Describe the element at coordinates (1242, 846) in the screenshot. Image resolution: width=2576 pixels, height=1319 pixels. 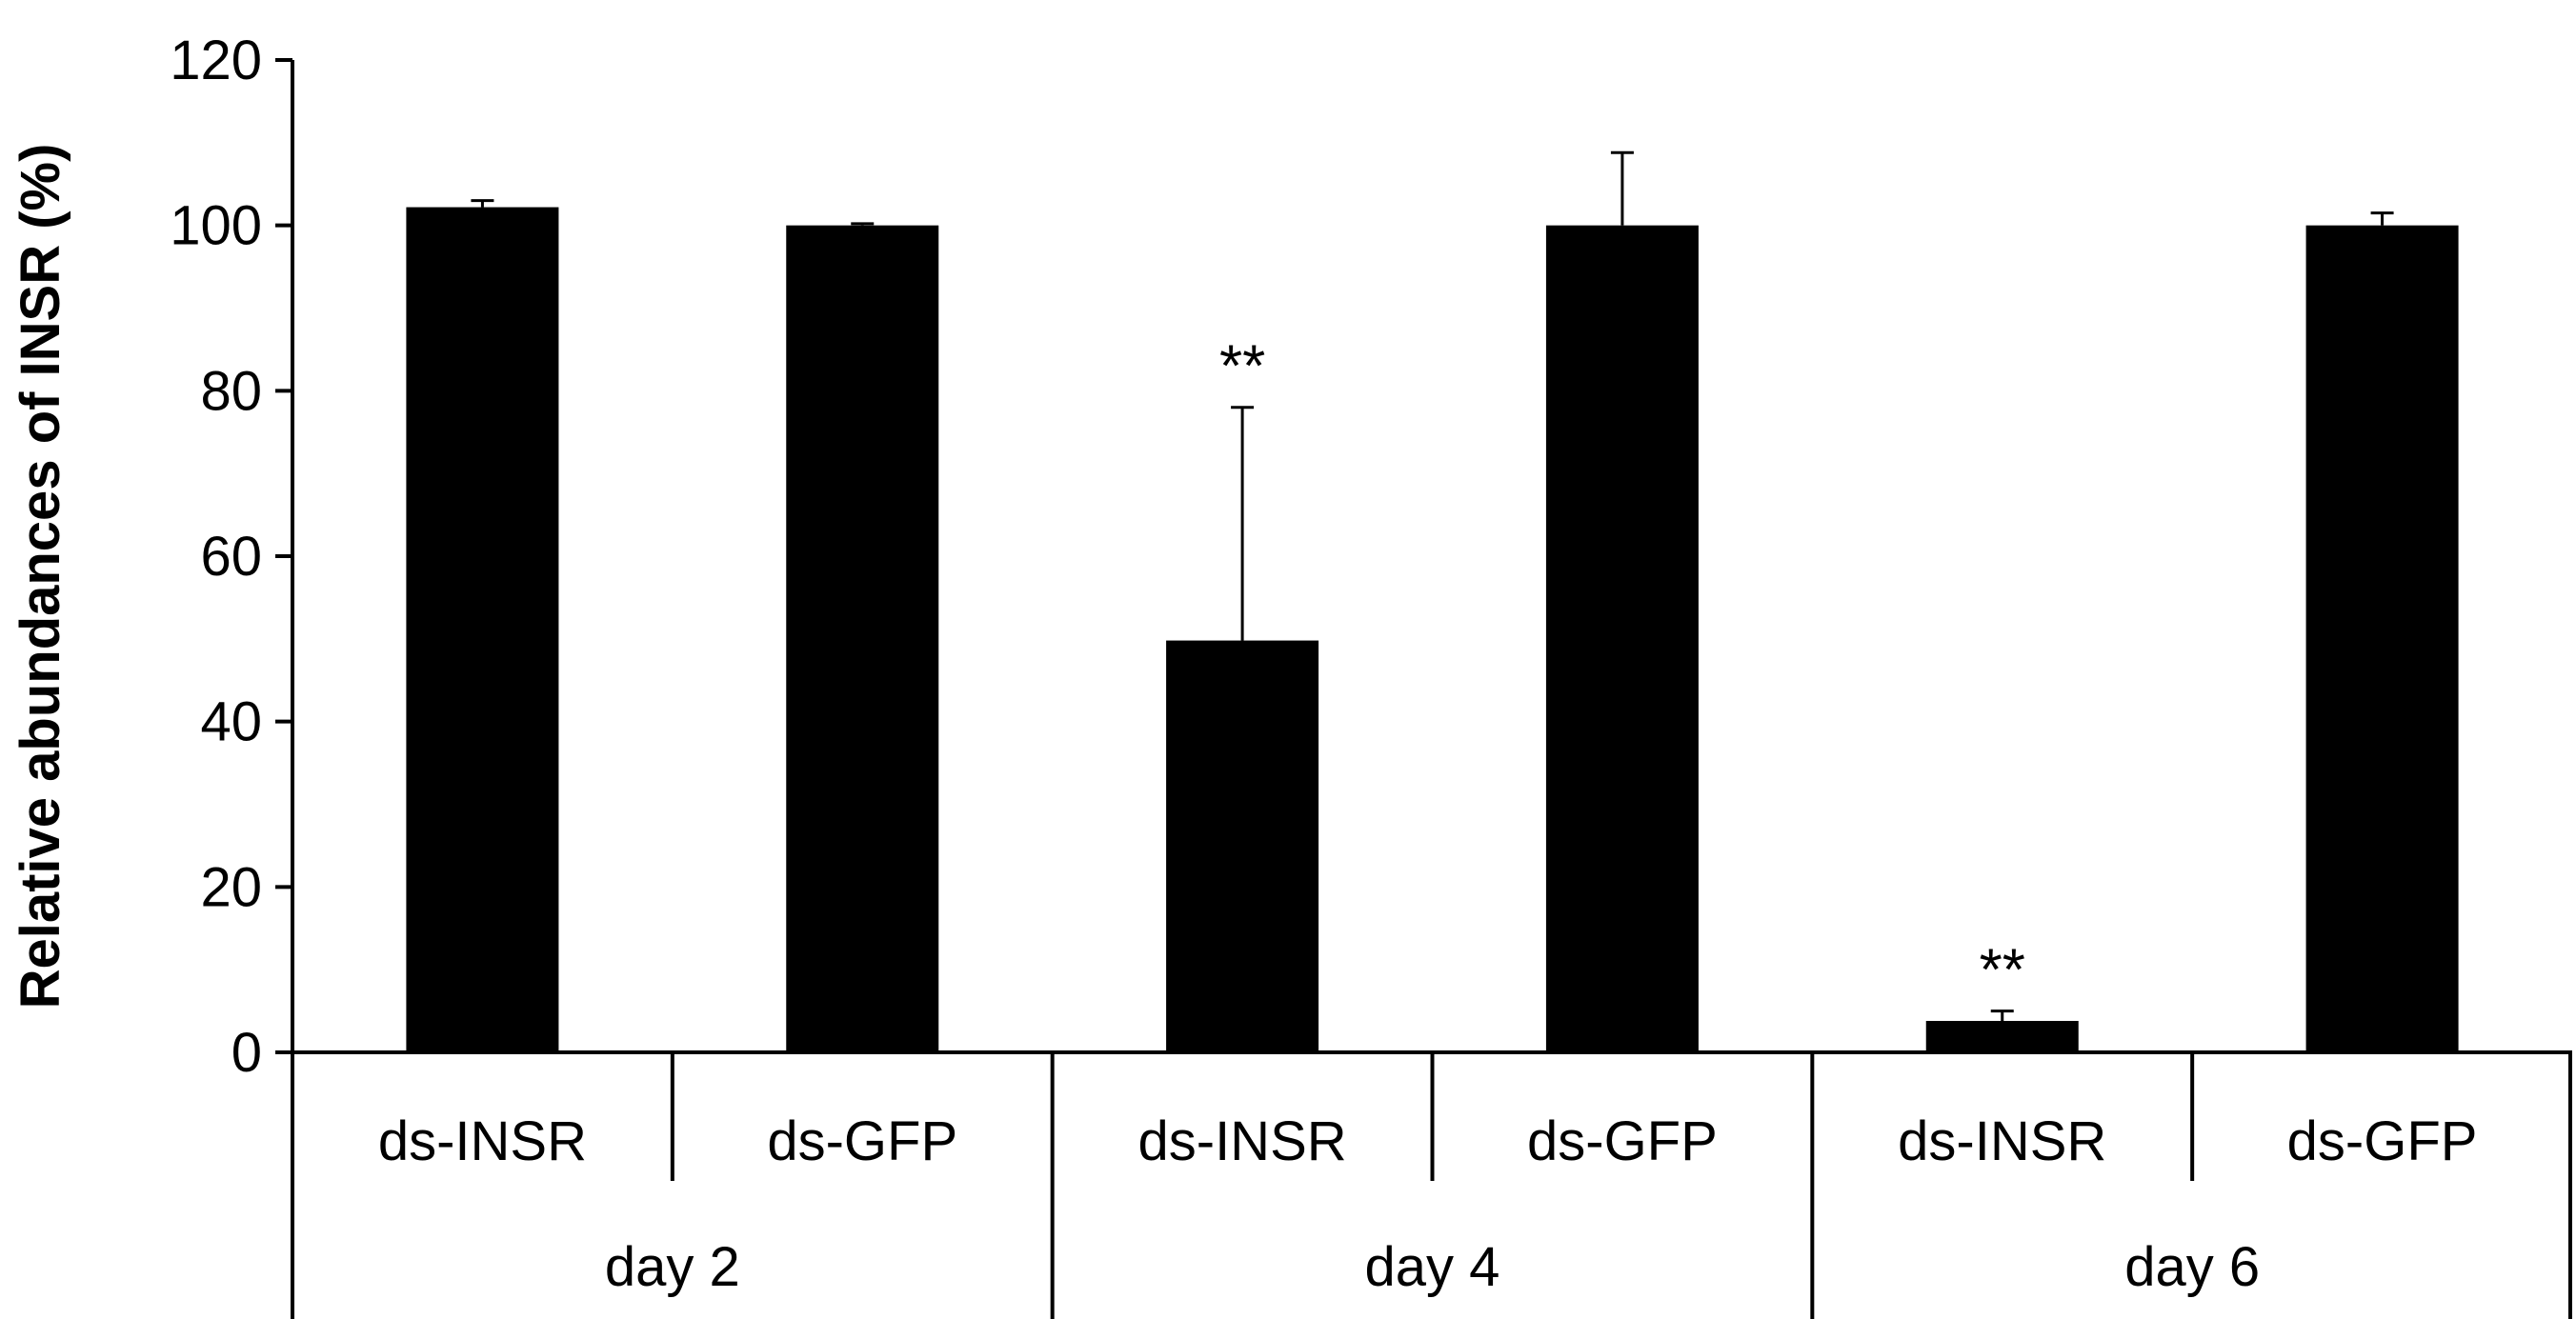
I see `bar-day4-ds-INSR` at that location.